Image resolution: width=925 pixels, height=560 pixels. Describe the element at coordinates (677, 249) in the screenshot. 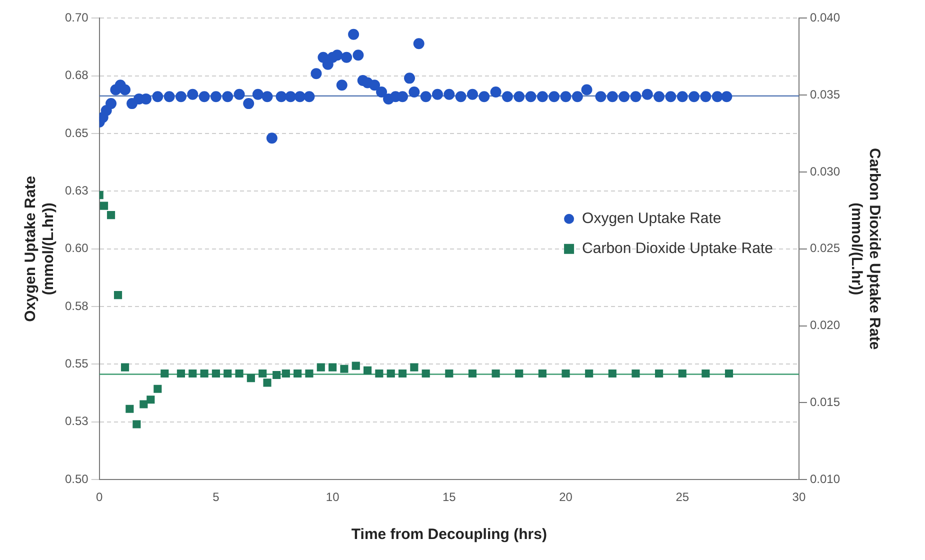

I see `legend-label: Carbon Dioxide Uptake Rate` at that location.